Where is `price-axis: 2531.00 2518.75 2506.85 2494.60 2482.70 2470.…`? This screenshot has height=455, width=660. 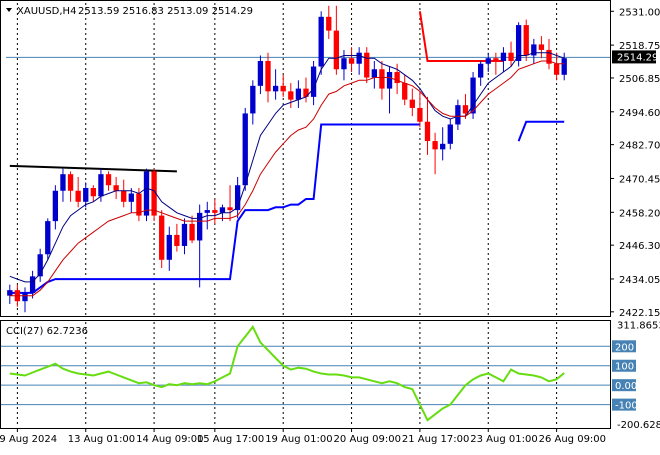
price-axis: 2531.00 2518.75 2506.85 2494.60 2482.70 2470.… is located at coordinates (635, 163).